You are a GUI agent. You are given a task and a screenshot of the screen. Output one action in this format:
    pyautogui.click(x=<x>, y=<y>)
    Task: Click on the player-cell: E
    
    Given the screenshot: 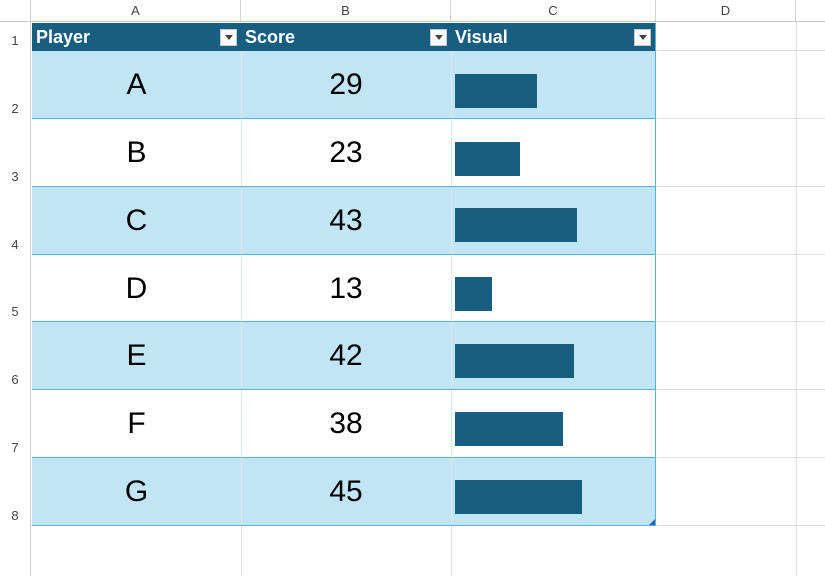 What is the action you would take?
    pyautogui.click(x=136, y=355)
    